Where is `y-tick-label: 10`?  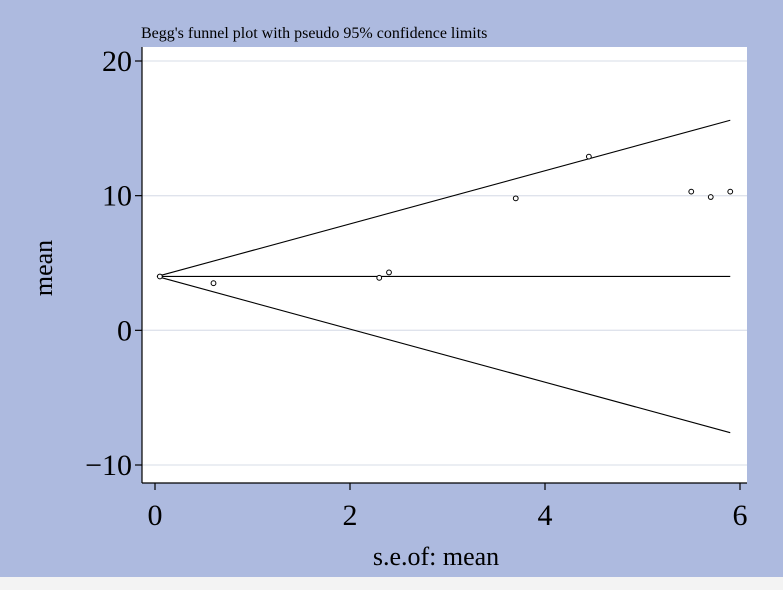
y-tick-label: 10 is located at coordinates (117, 196).